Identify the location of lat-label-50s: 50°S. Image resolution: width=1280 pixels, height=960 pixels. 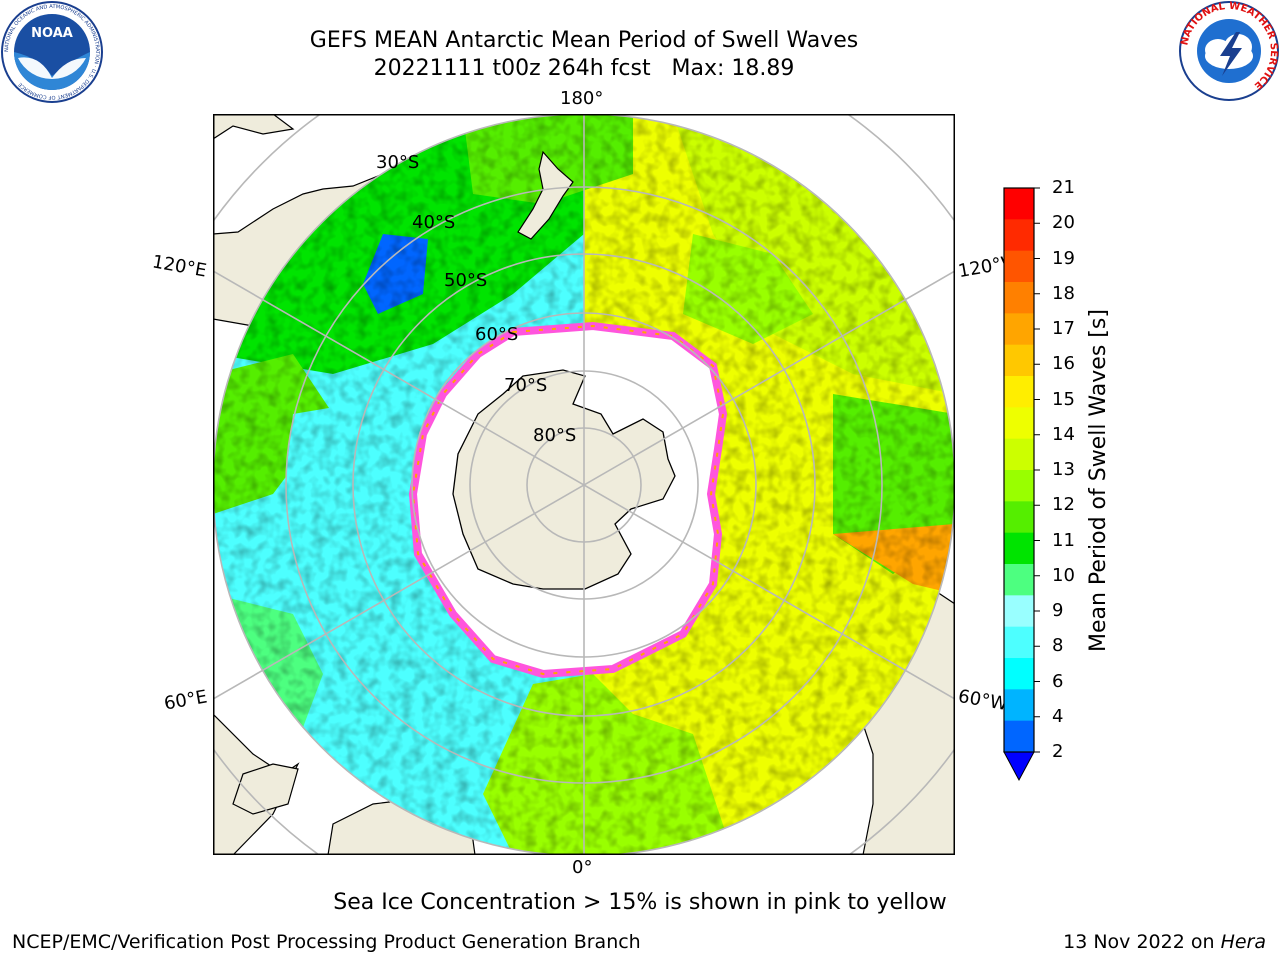
(466, 280).